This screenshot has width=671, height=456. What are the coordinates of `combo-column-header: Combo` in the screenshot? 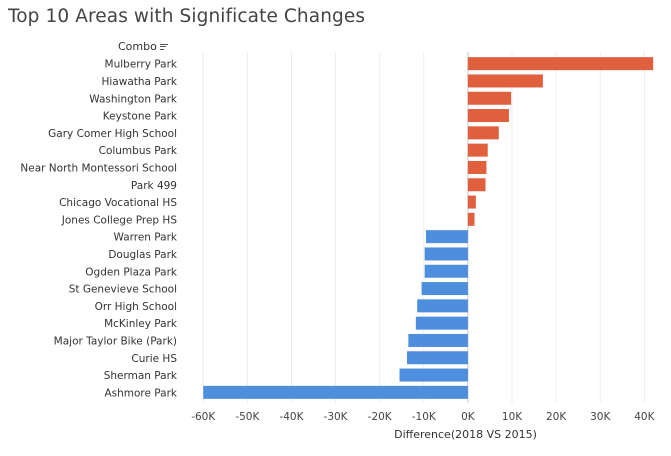 It's located at (143, 46).